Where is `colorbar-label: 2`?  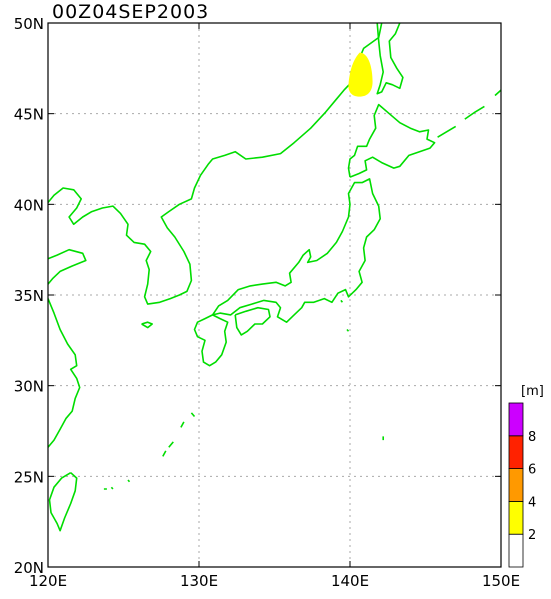 colorbar-label: 2 is located at coordinates (532, 535).